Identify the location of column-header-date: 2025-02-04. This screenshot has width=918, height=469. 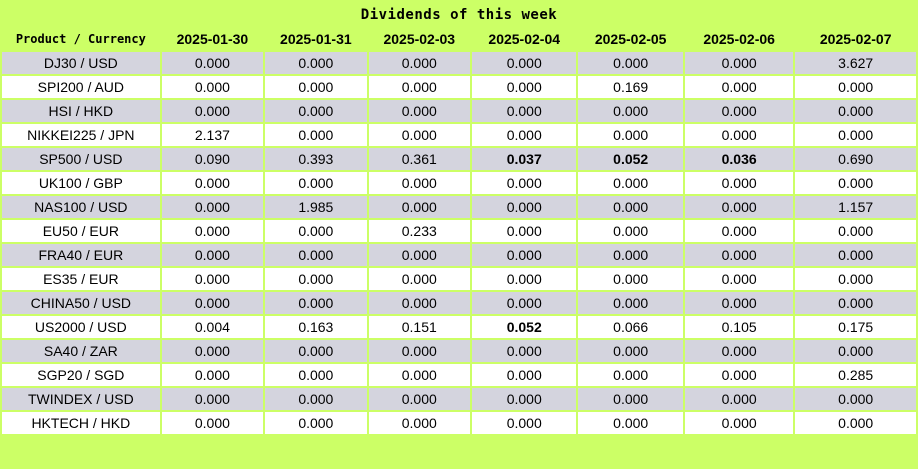
(524, 39).